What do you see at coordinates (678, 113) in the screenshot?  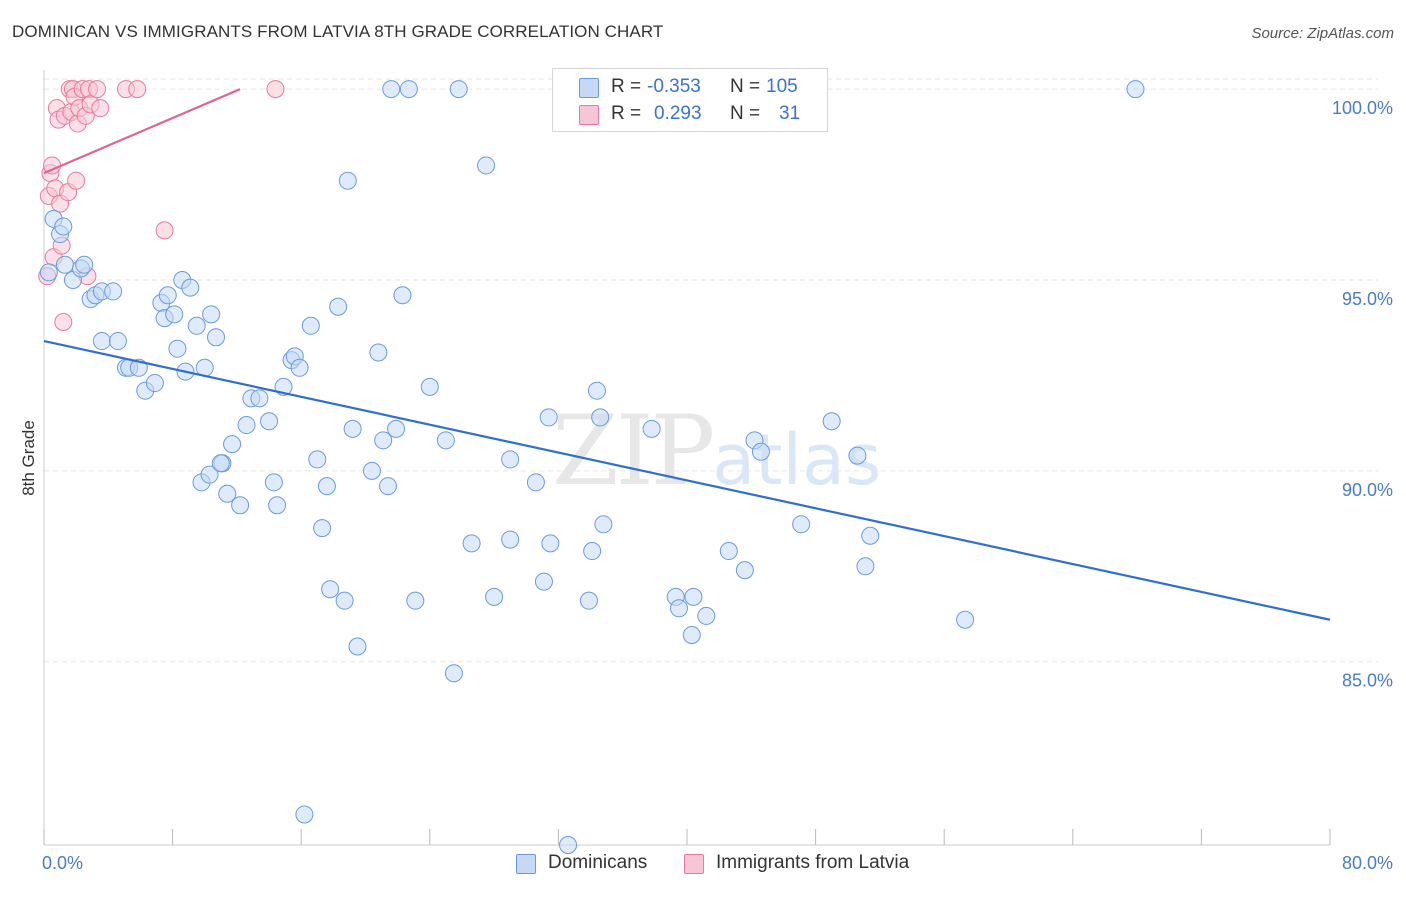 I see `legend-r-value: 0.293` at bounding box center [678, 113].